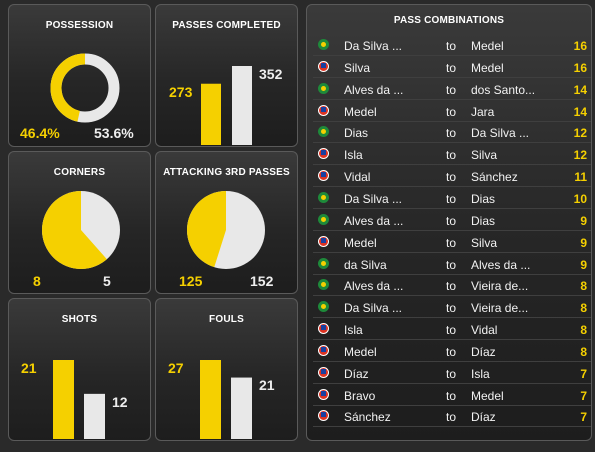 Image resolution: width=595 pixels, height=452 pixels. What do you see at coordinates (120, 402) in the screenshot?
I see `shots-right-value: 12` at bounding box center [120, 402].